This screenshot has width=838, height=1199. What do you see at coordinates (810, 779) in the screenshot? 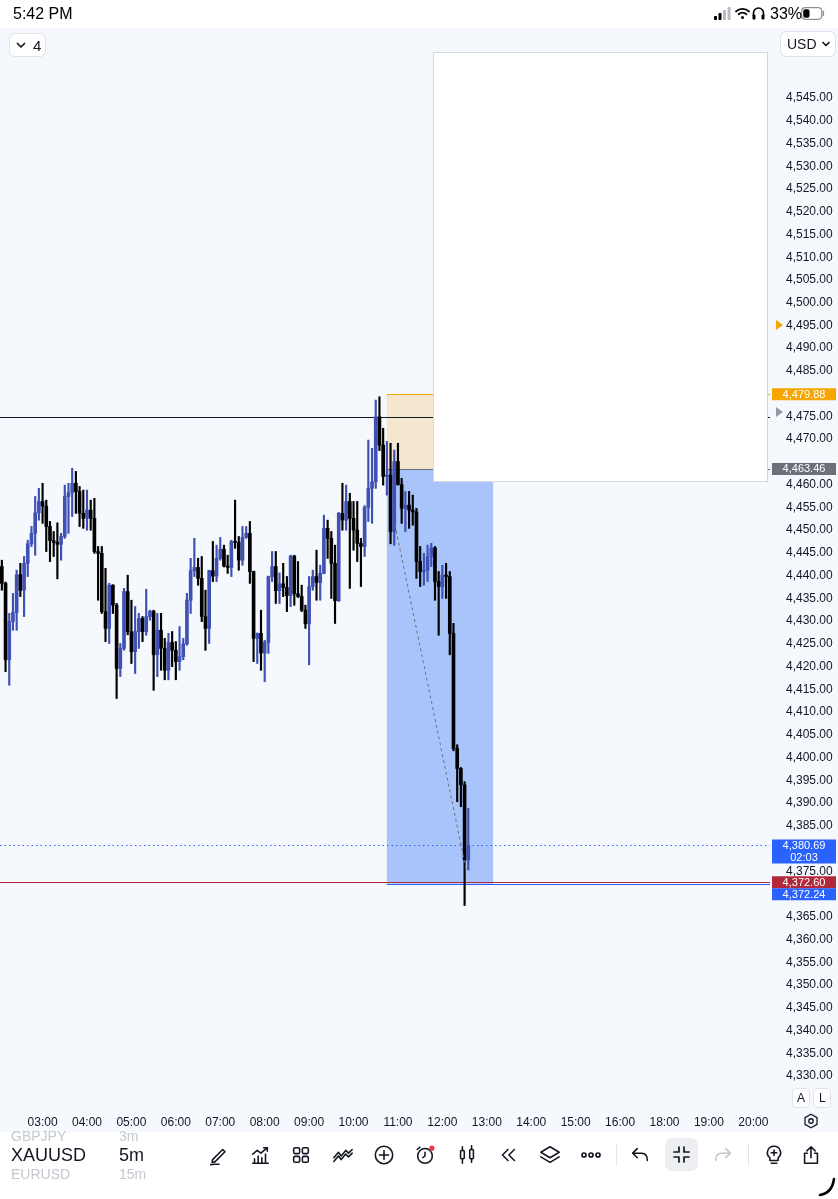
I see `y-tick-label: 4,395.00` at bounding box center [810, 779].